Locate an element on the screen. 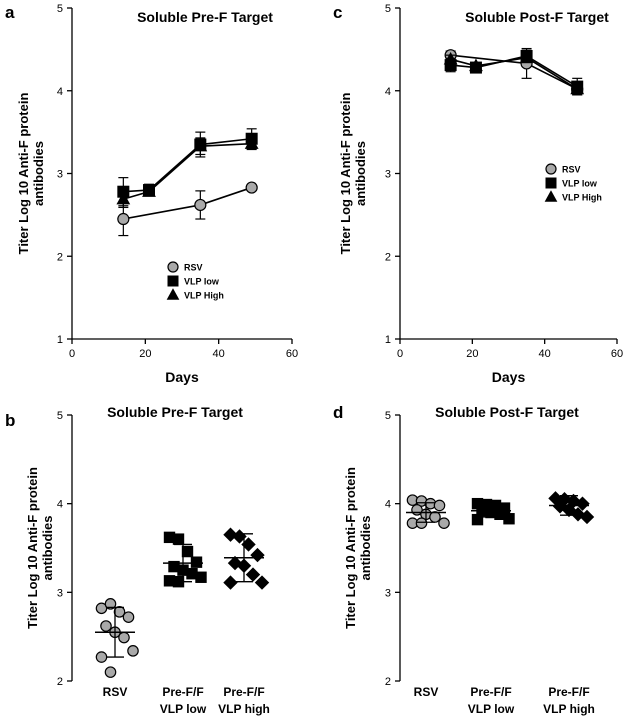  panel-letter: c is located at coordinates (337, 12).